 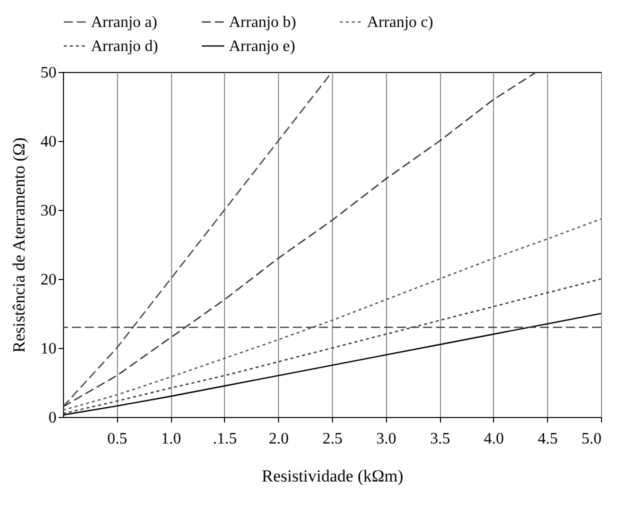 I want to click on legend-label: Arranjo c), so click(x=400, y=22).